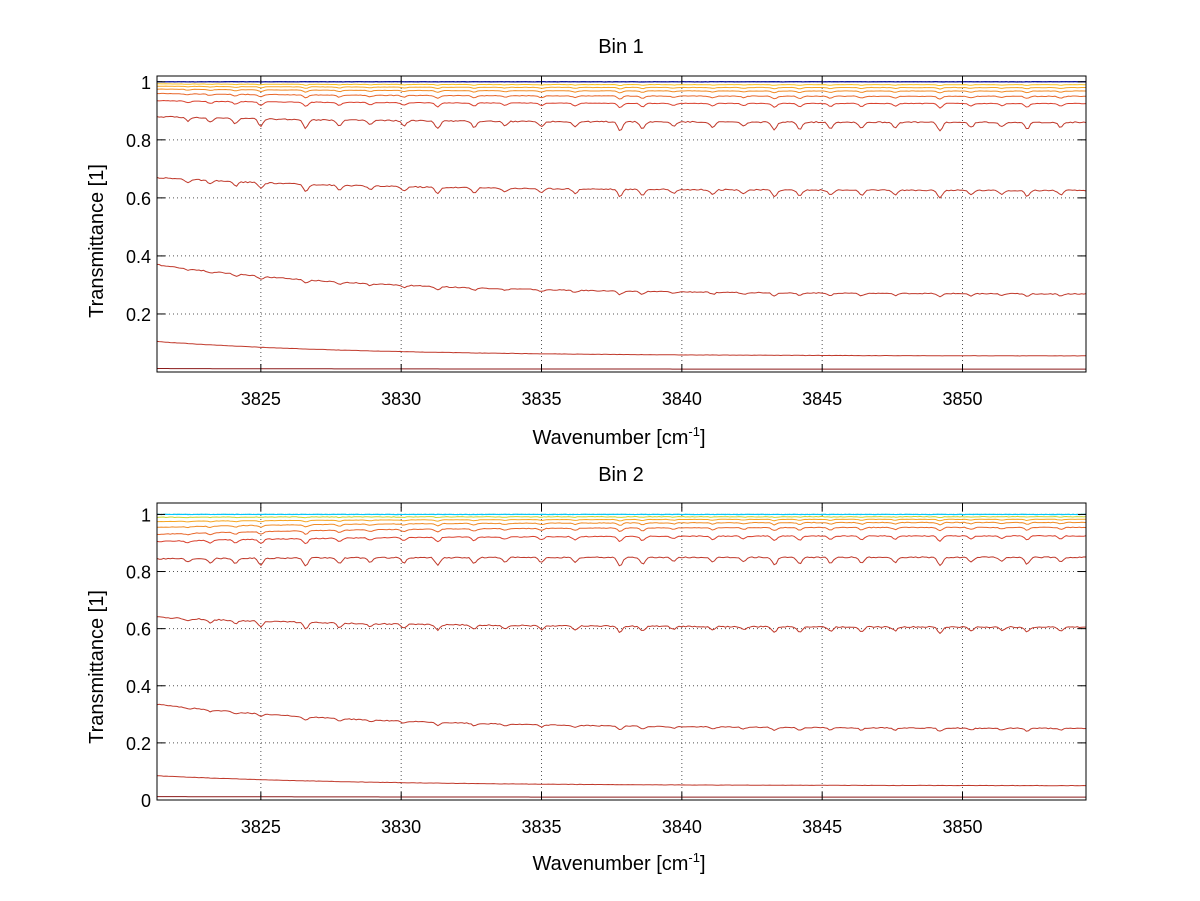 This screenshot has width=1200, height=901. What do you see at coordinates (621, 47) in the screenshot?
I see `chart-title: Bin 1` at bounding box center [621, 47].